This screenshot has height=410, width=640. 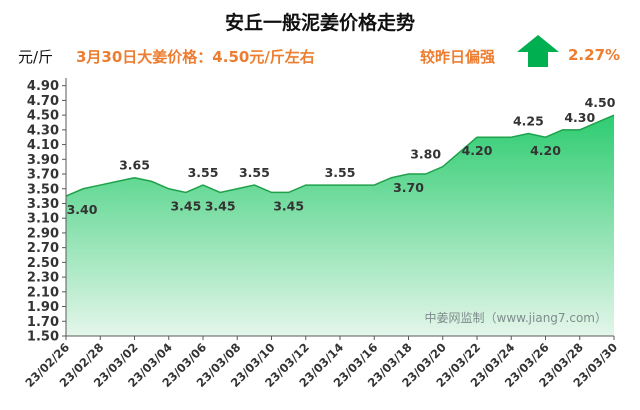 What do you see at coordinates (43, 145) in the screenshot?
I see `y-tick-label: 4.10` at bounding box center [43, 145].